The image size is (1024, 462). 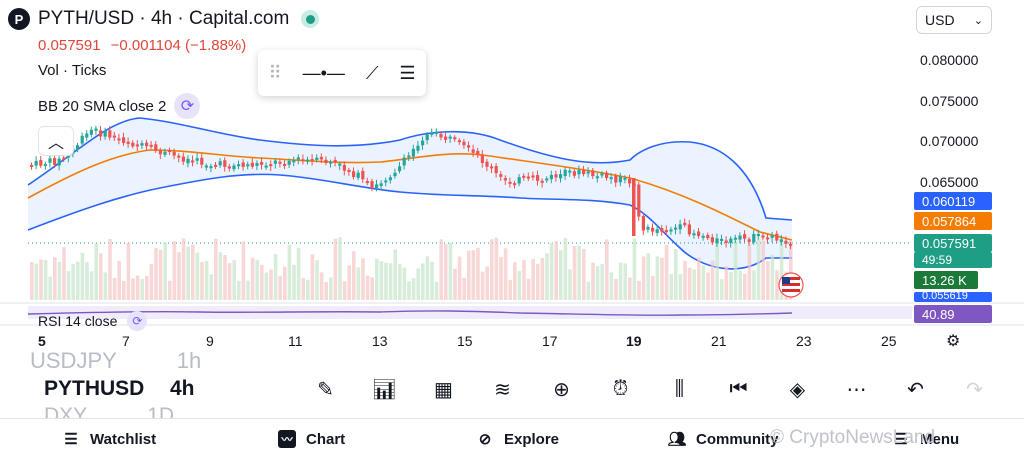 I want to click on collapse-legend-button: ︿, so click(x=56, y=141).